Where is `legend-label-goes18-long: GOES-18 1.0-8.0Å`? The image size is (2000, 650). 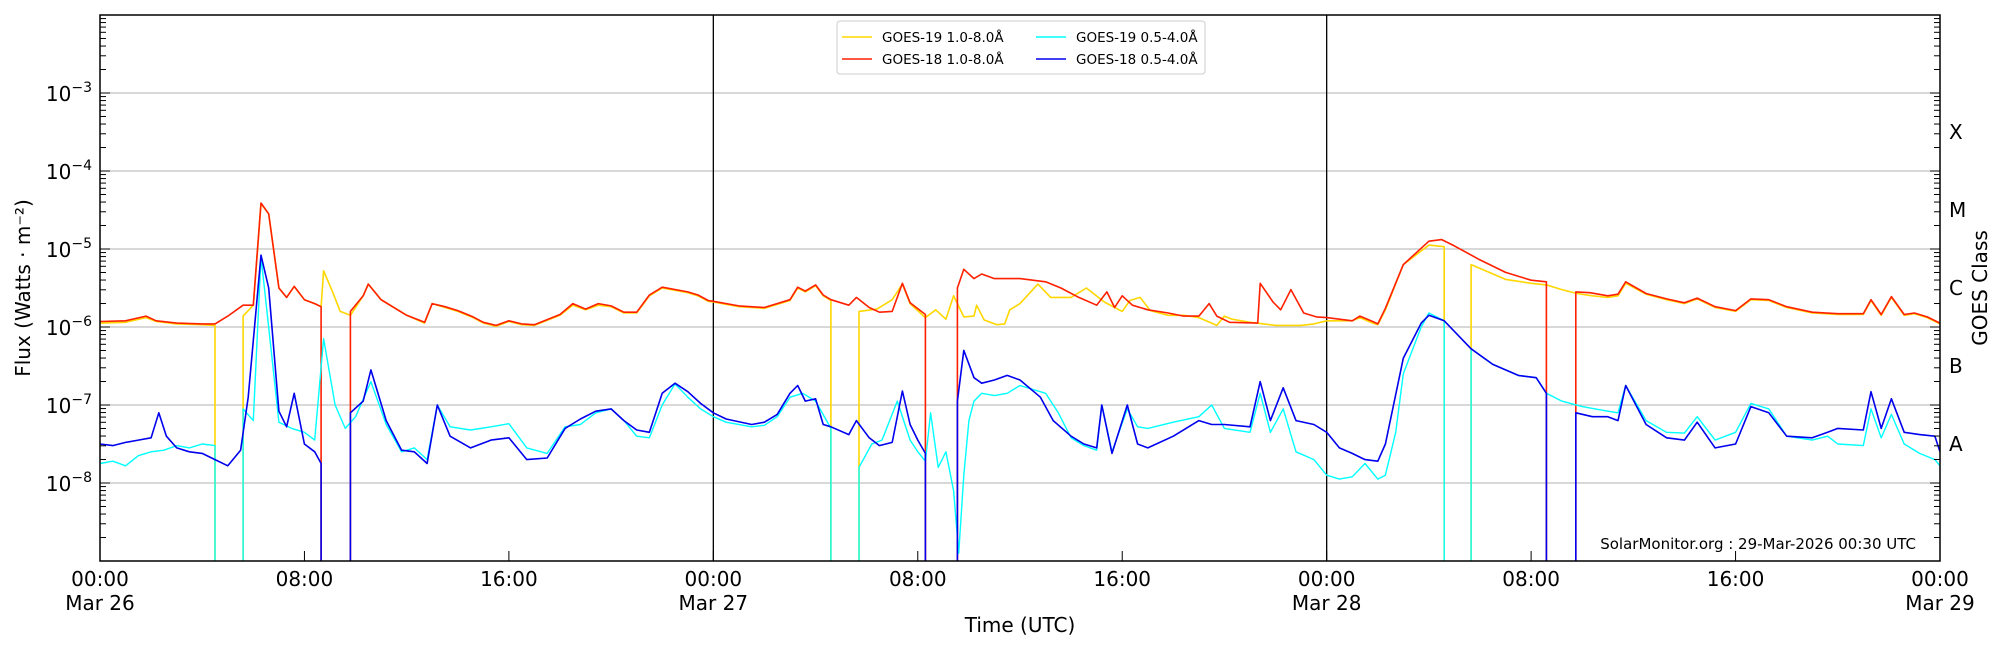
legend-label-goes18-long: GOES-18 1.0-8.0Å is located at coordinates (943, 59).